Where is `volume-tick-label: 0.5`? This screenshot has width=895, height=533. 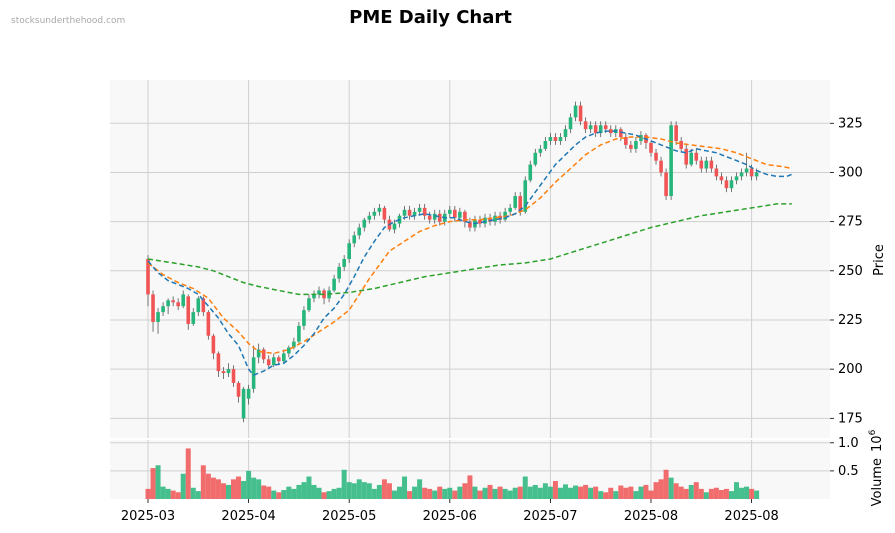 volume-tick-label: 0.5 is located at coordinates (848, 471).